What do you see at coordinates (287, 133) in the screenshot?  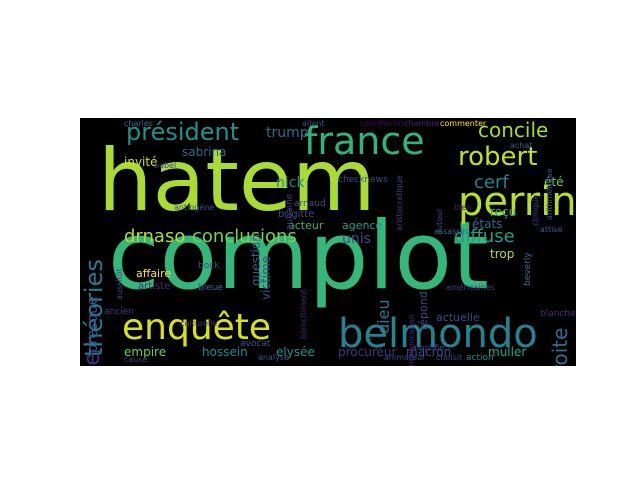 I see `cloud-word-trump: trump` at bounding box center [287, 133].